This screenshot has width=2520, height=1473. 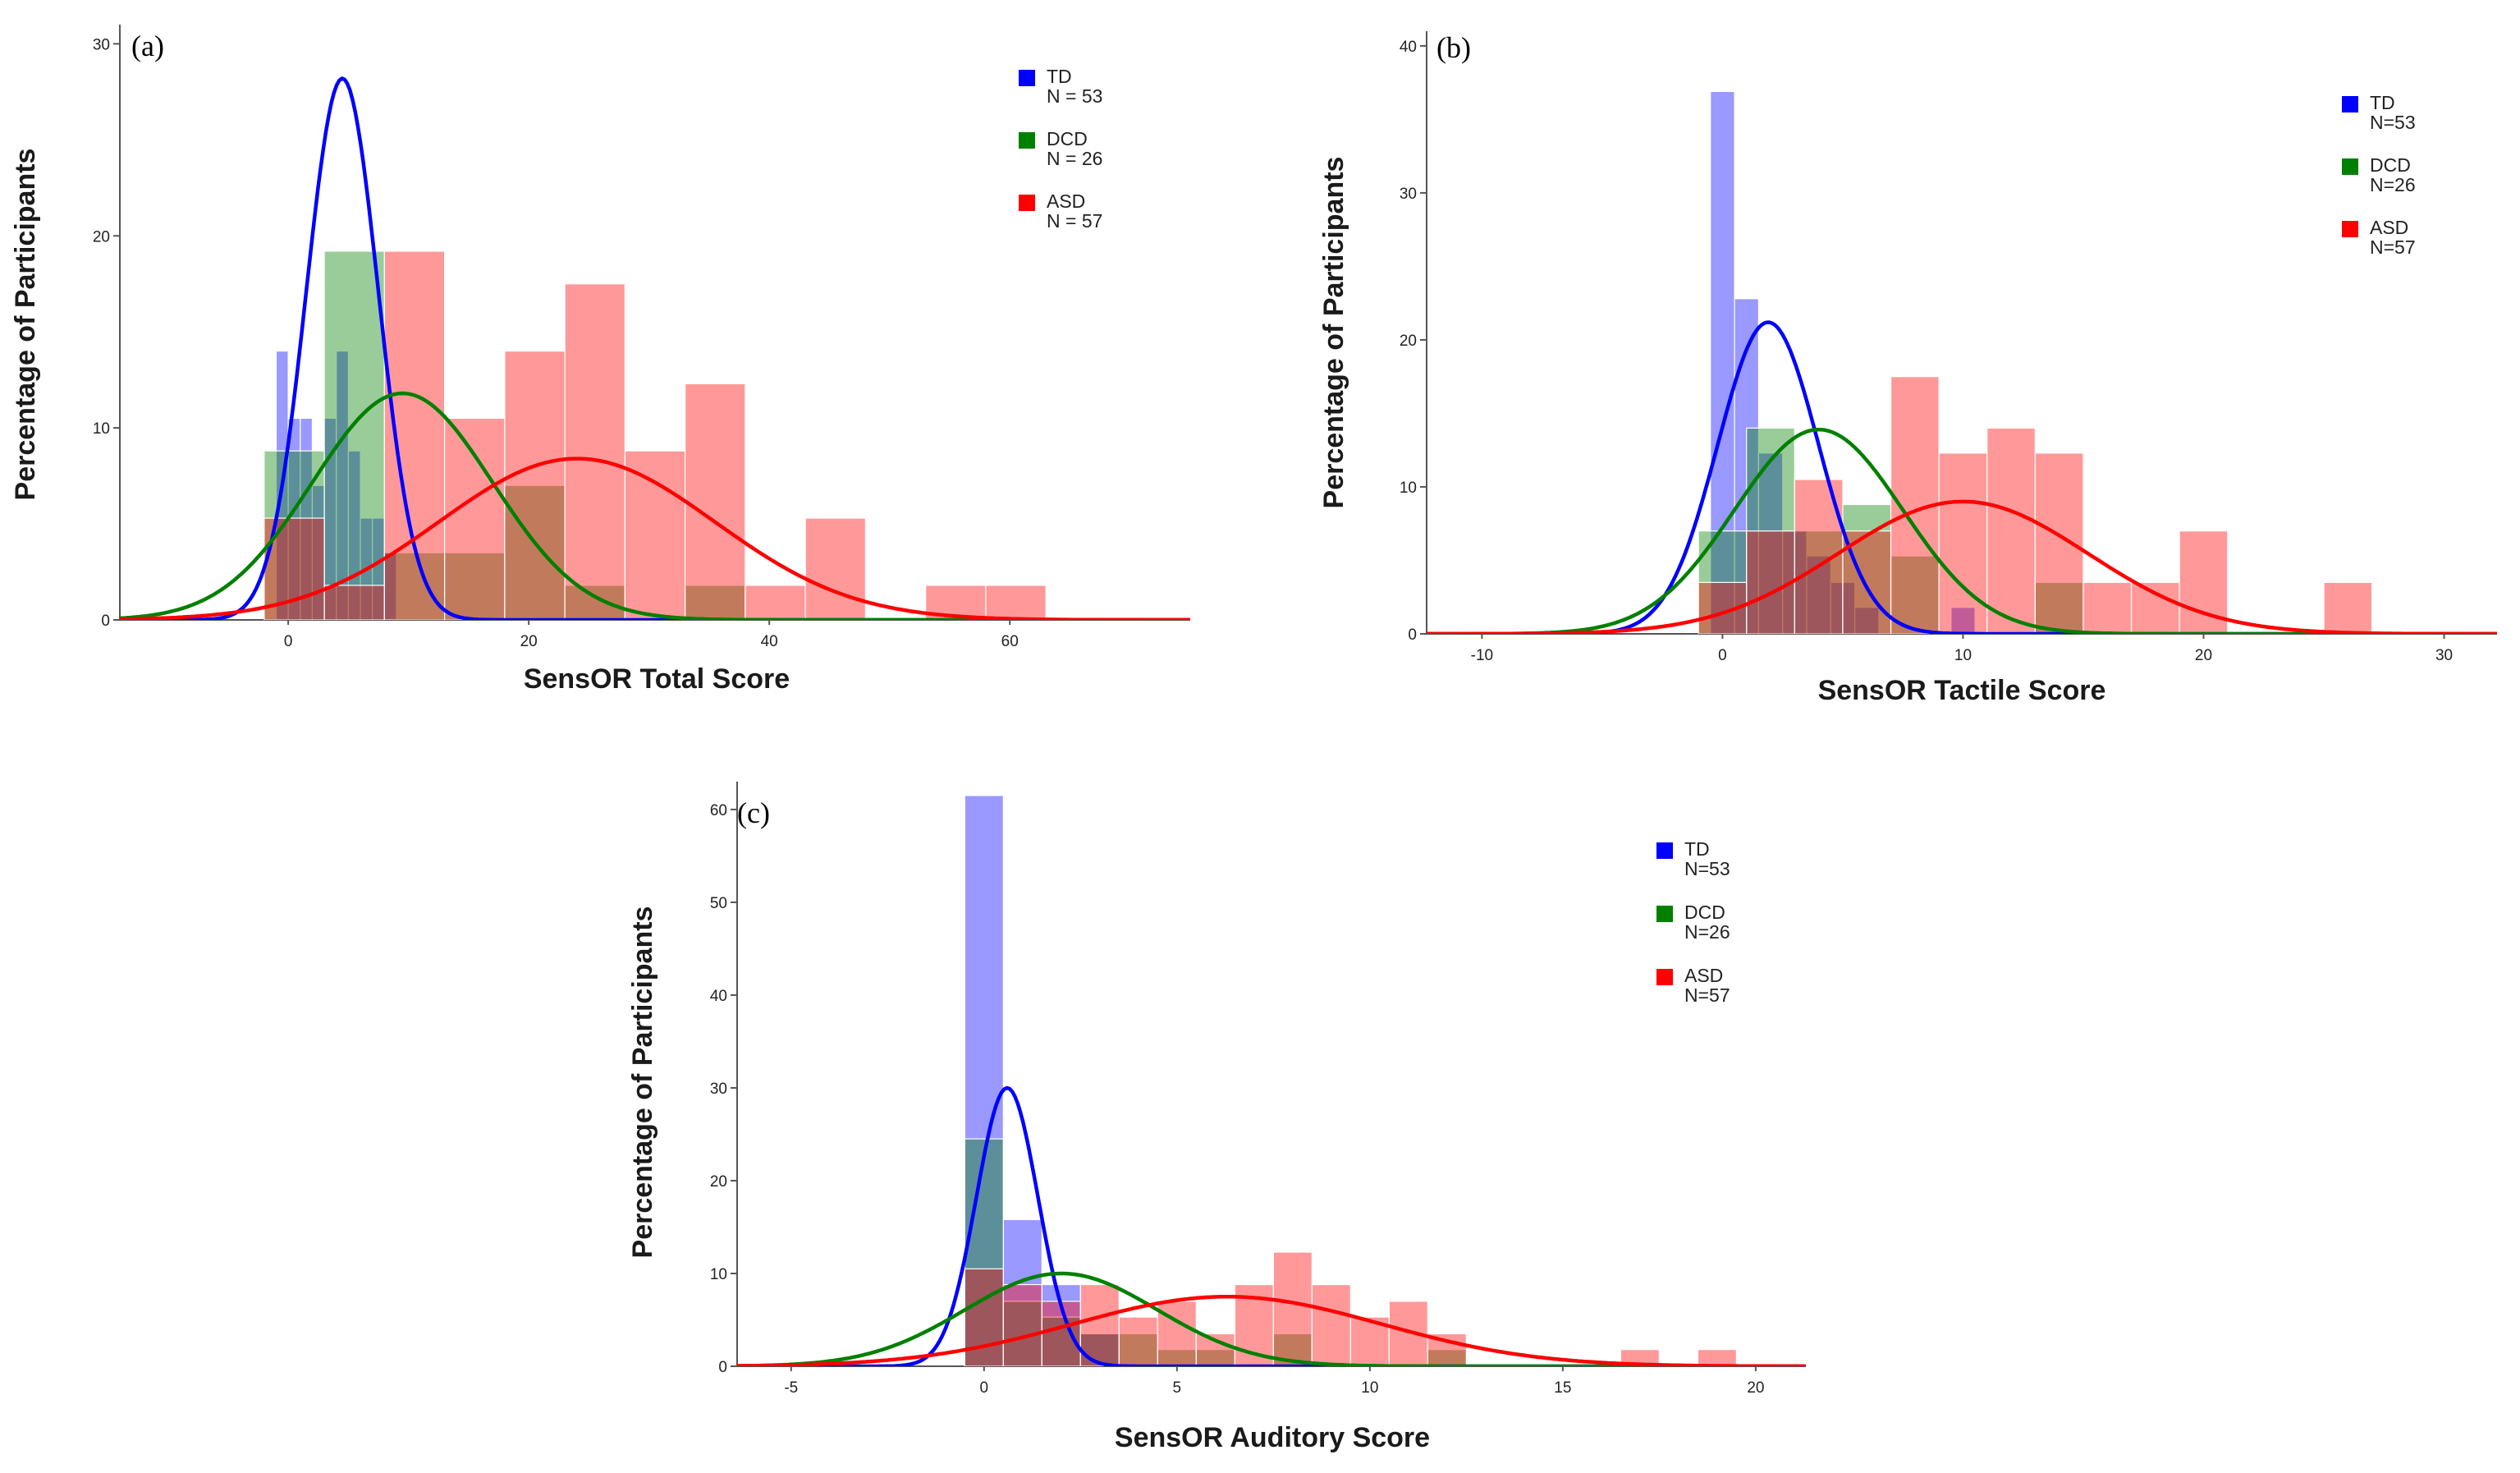 I want to click on legend-n: N = 57, so click(x=1074, y=221).